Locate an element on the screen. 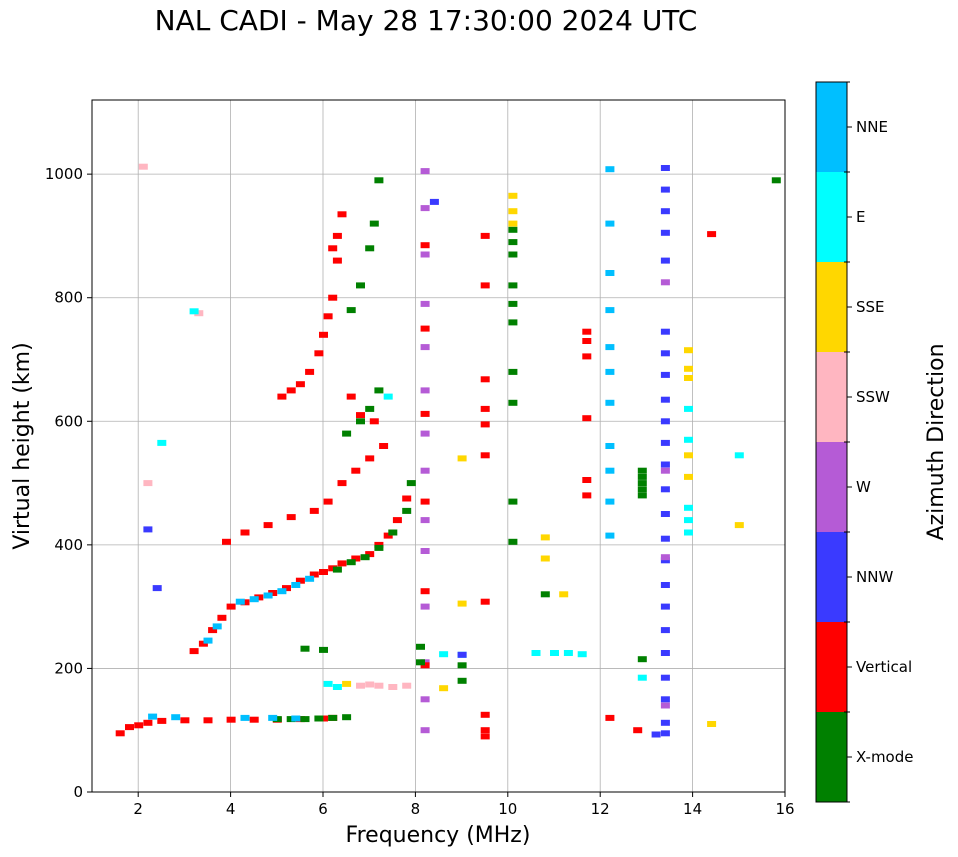  x-tick-label: 16 is located at coordinates (784, 809).